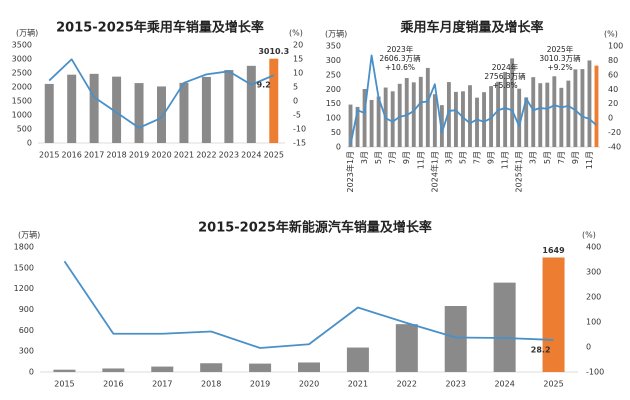 The image size is (630, 400). What do you see at coordinates (315, 228) in the screenshot?
I see `chart-title: 2015-2025年新能源汽车销量及增长率` at bounding box center [315, 228].